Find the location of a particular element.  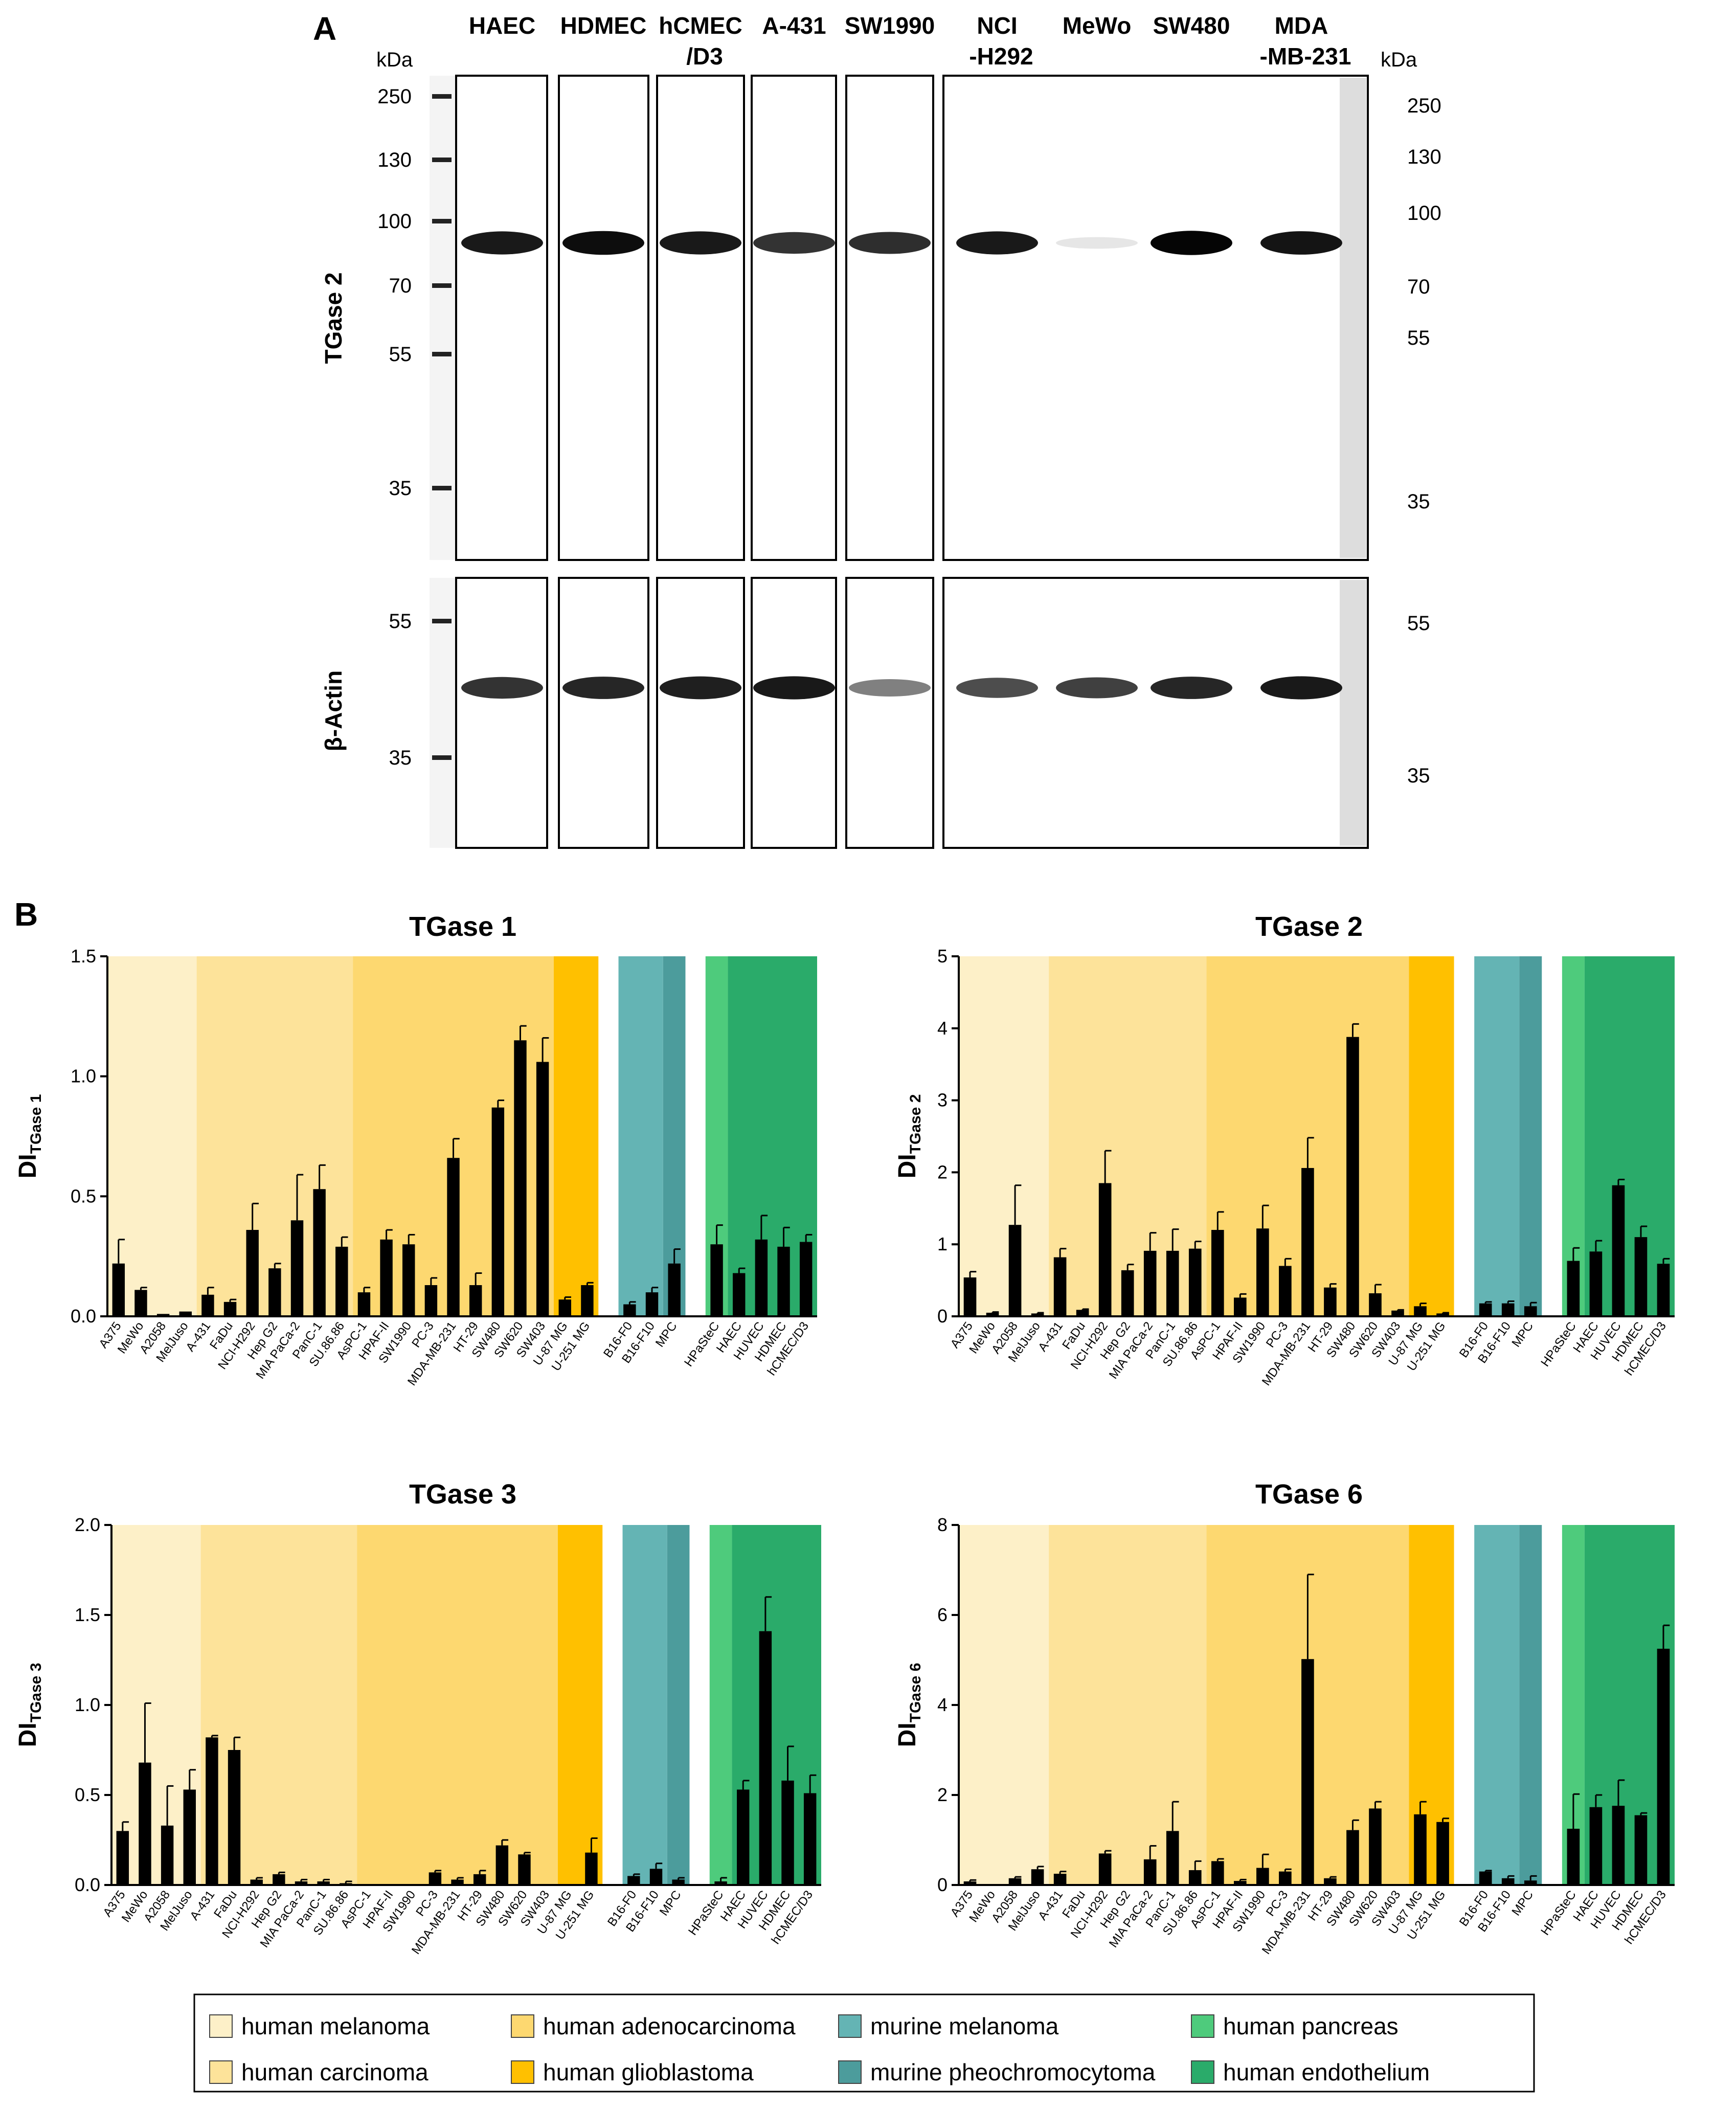

y-tick-label: 0 is located at coordinates (942, 1316).